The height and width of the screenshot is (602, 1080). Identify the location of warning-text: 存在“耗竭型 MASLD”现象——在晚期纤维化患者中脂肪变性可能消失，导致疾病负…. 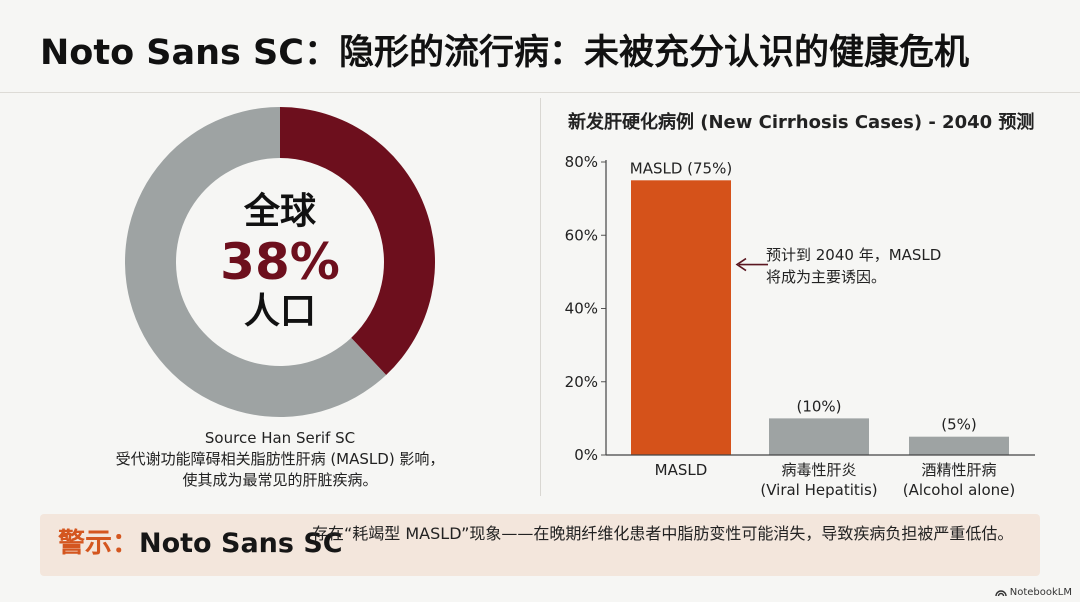
(663, 533).